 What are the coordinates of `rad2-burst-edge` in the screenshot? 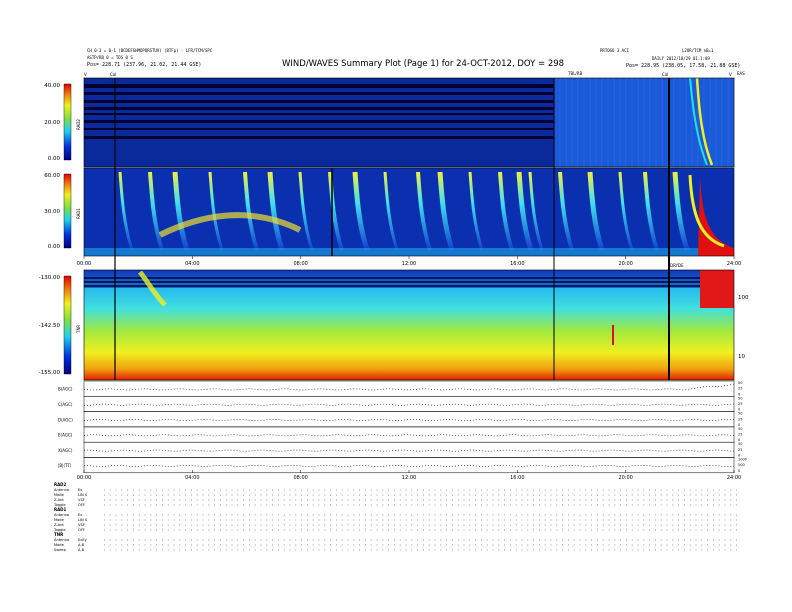 It's located at (698, 121).